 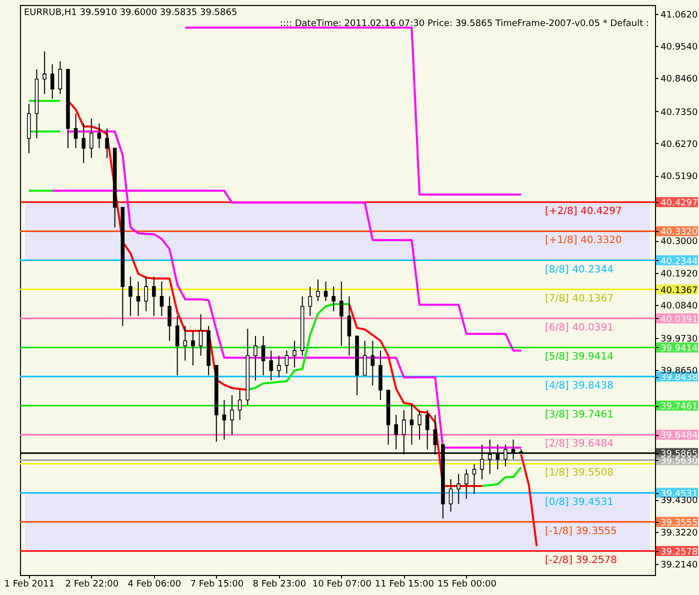 What do you see at coordinates (679, 501) in the screenshot?
I see `y-tick-label: 39.4300` at bounding box center [679, 501].